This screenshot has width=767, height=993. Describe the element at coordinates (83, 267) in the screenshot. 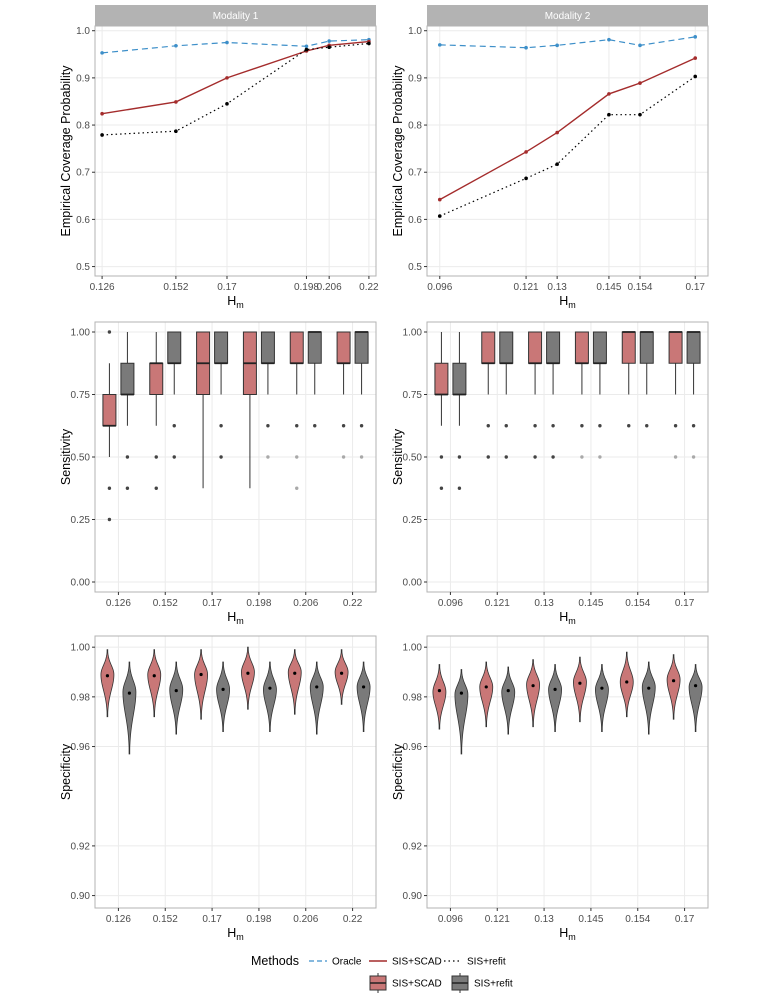

I see `y-tick-label: 0.5` at that location.